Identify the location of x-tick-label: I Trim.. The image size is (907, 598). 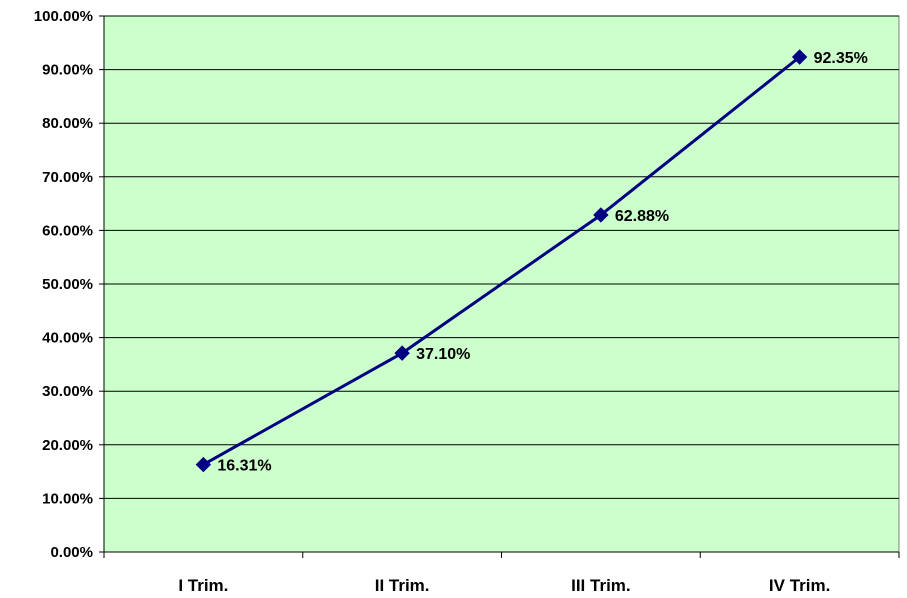
(203, 585).